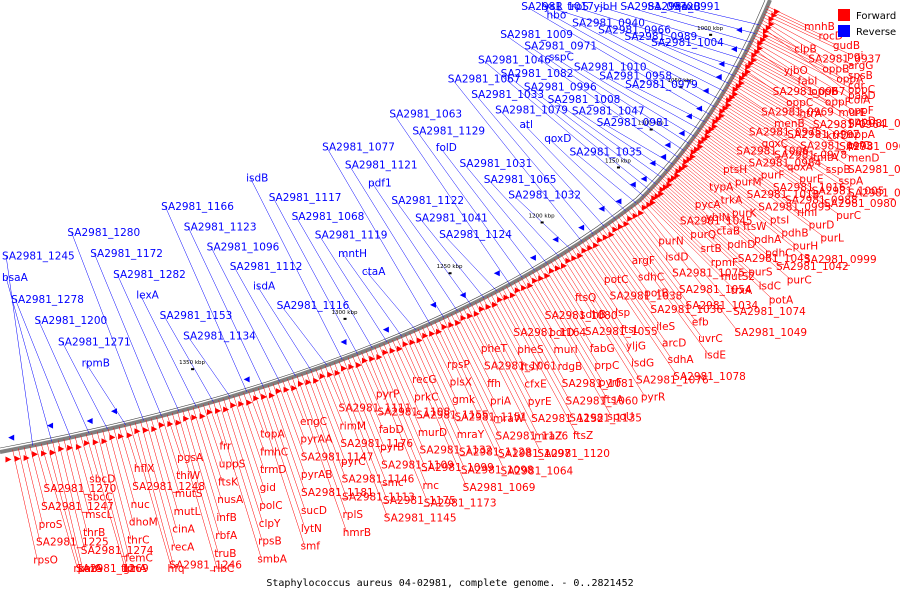 The height and width of the screenshot is (600, 900). I want to click on reverse-gene-label: SA2981_1278, so click(47, 300).